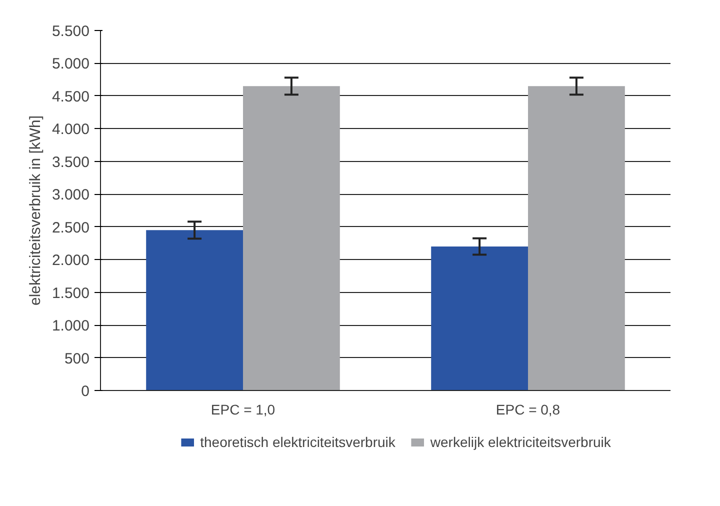  Describe the element at coordinates (35, 210) in the screenshot. I see `y-axis-title: elektriciteitsverbruik in [kWh]` at that location.